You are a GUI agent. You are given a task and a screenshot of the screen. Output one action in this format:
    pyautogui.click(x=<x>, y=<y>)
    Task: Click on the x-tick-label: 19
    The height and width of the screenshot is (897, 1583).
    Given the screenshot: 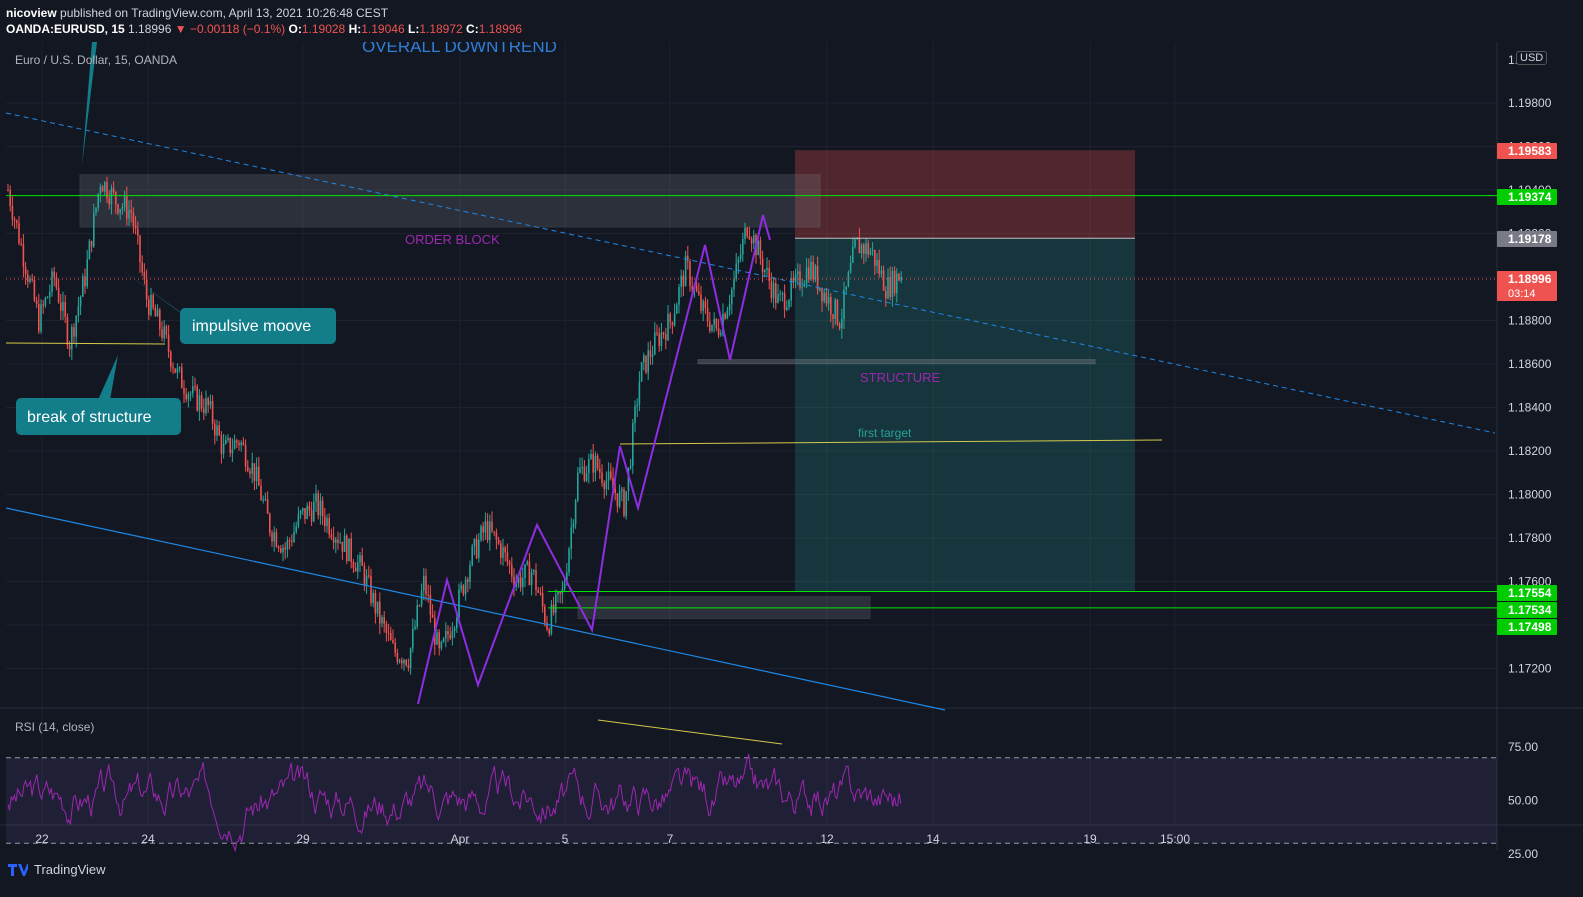 What is the action you would take?
    pyautogui.click(x=1090, y=839)
    